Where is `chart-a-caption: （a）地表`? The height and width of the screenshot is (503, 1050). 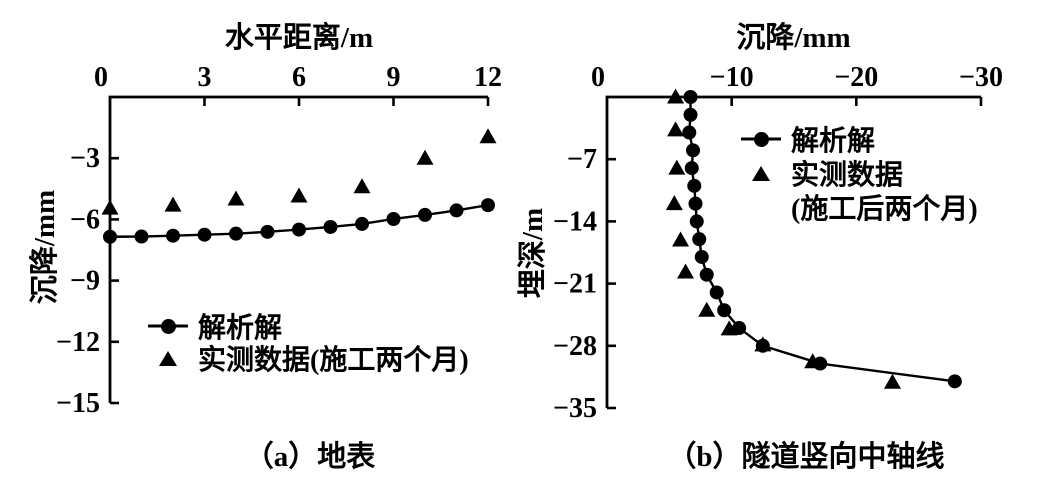
chart-a-caption: （a）地表 is located at coordinates (310, 457).